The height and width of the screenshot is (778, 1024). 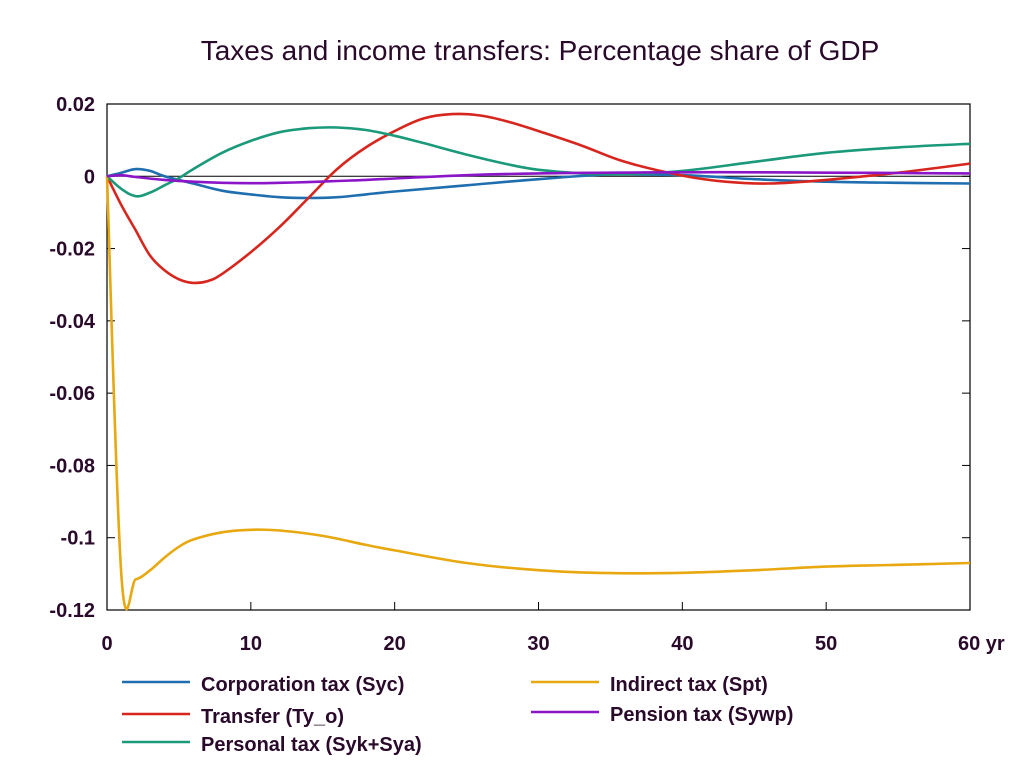 I want to click on x-tick-label: 30, so click(x=538, y=644).